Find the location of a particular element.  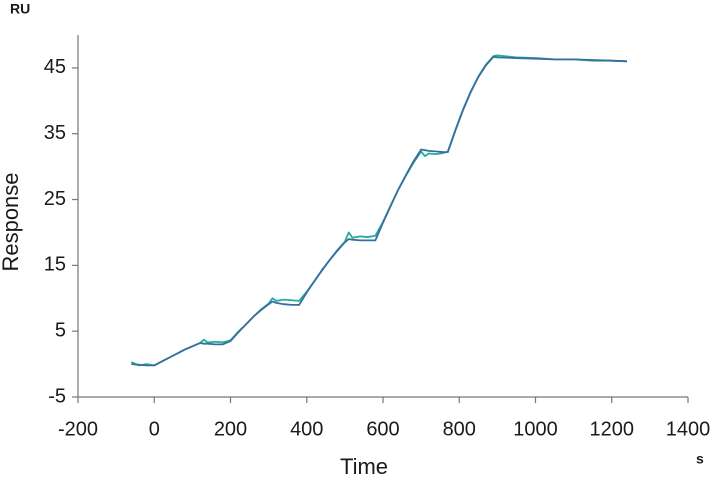

y-tick-label: 35 is located at coordinates (55, 133).